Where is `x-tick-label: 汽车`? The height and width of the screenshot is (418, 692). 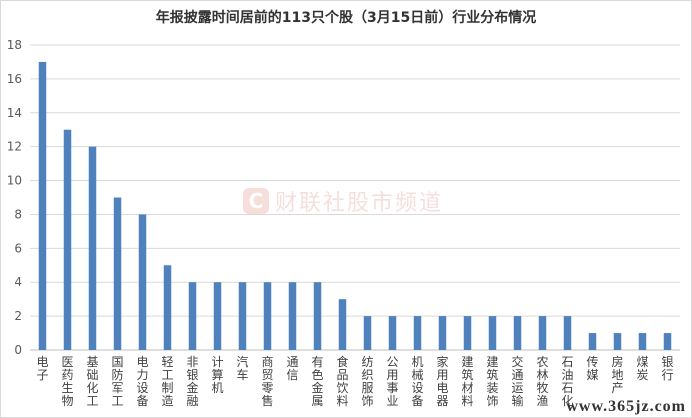
x-tick-label: 汽车 is located at coordinates (242, 368).